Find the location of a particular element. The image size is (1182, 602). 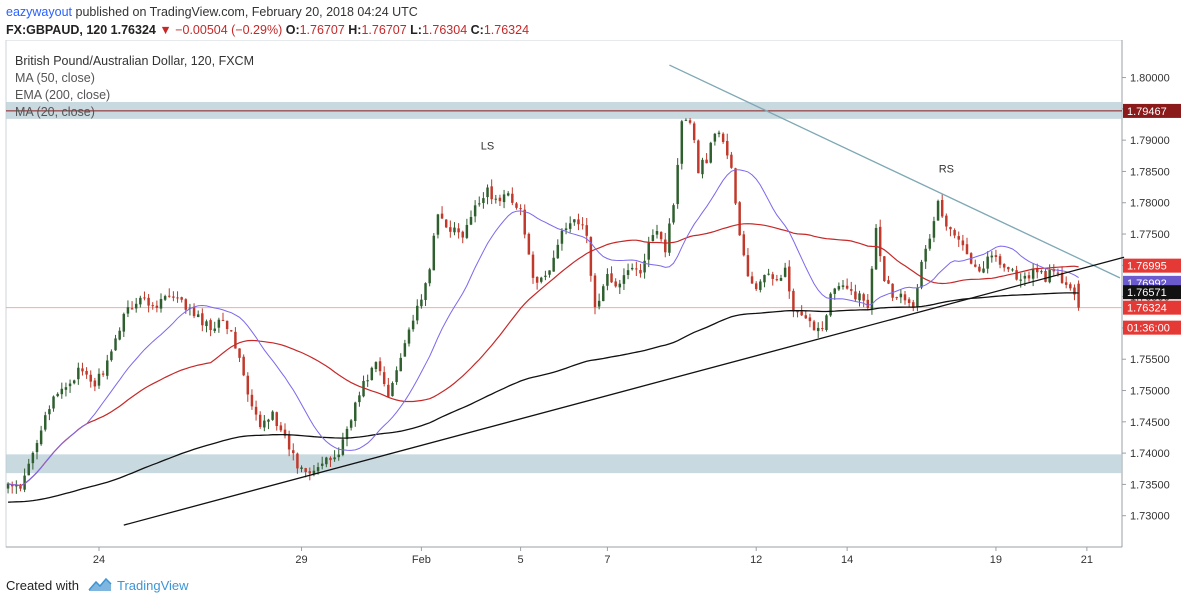

tradingview-logo-icon is located at coordinates (100, 585).